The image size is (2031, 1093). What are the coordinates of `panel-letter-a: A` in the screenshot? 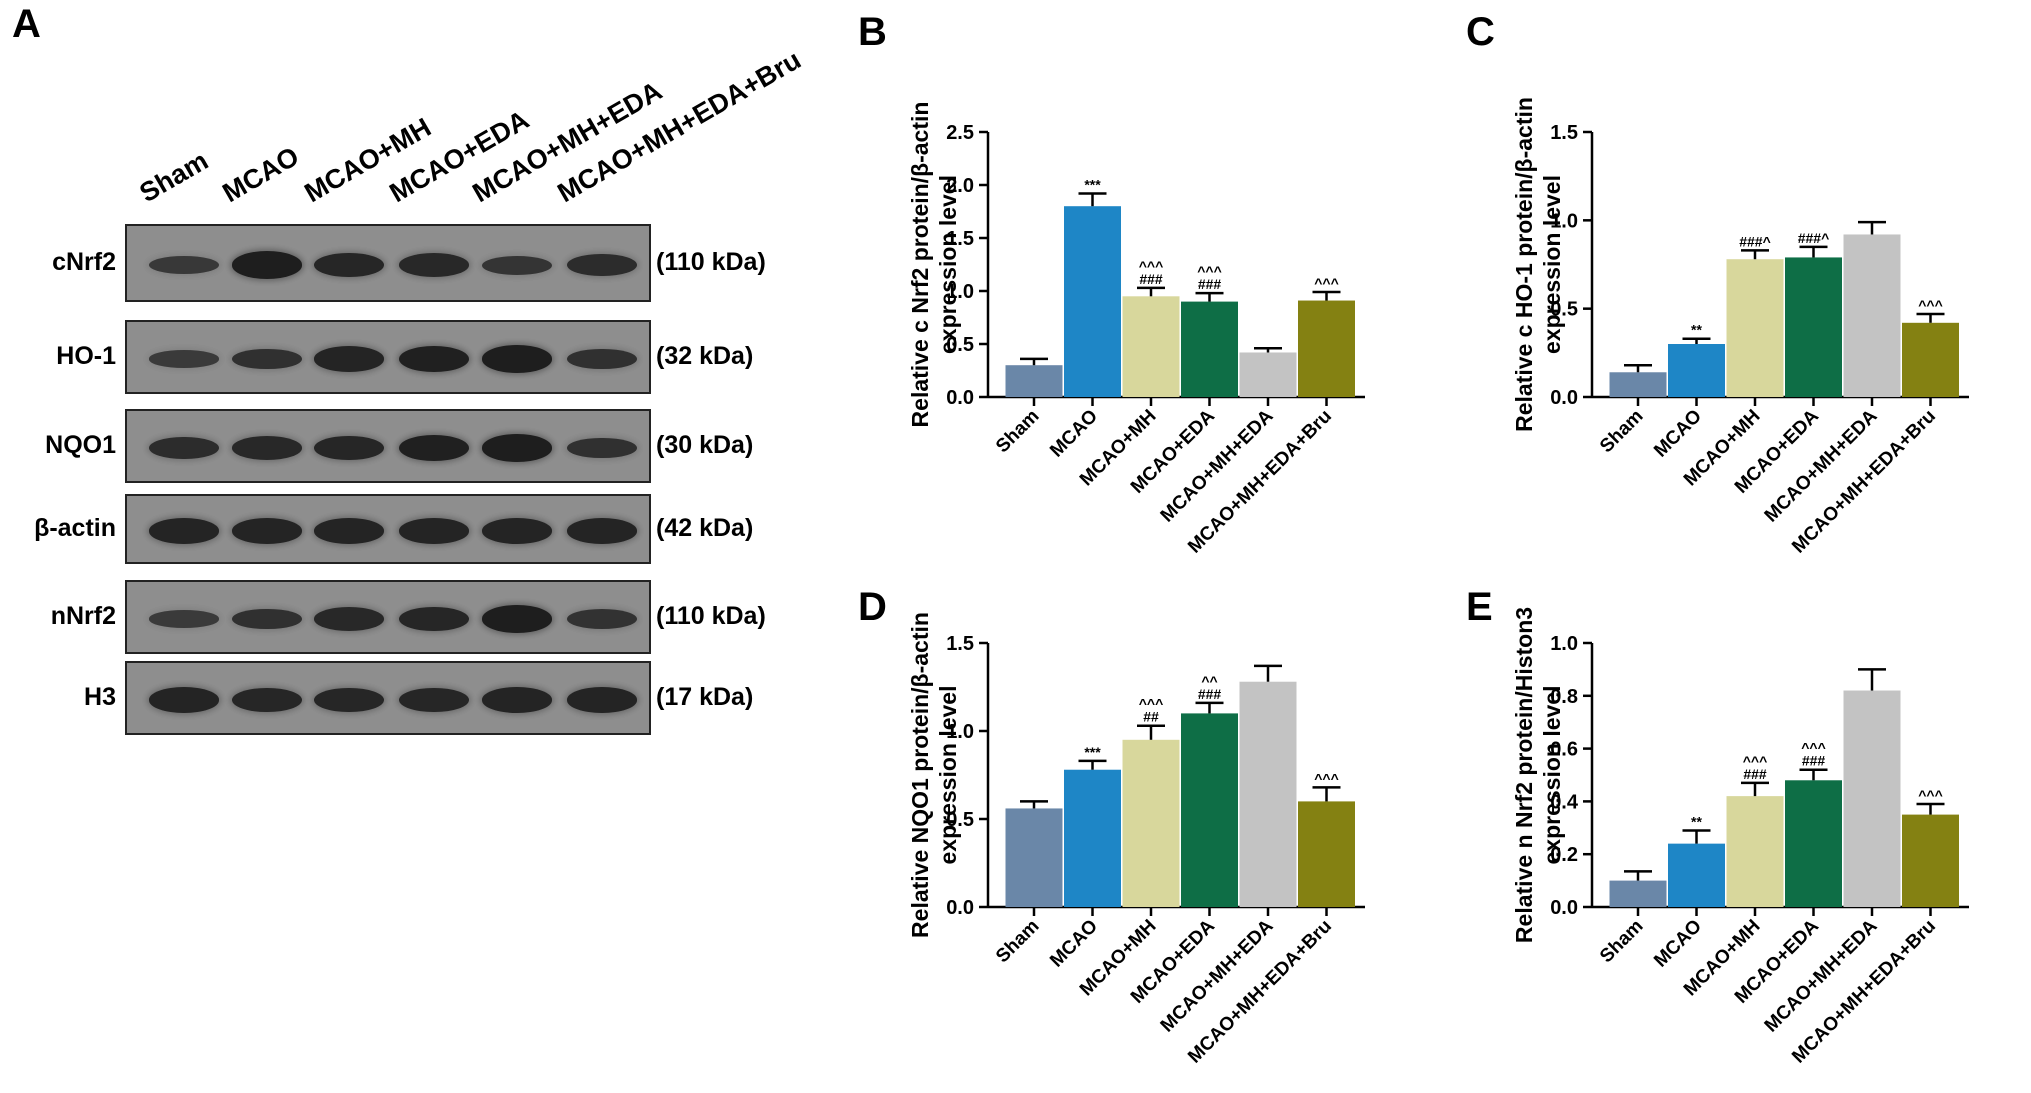 It's located at (26, 24).